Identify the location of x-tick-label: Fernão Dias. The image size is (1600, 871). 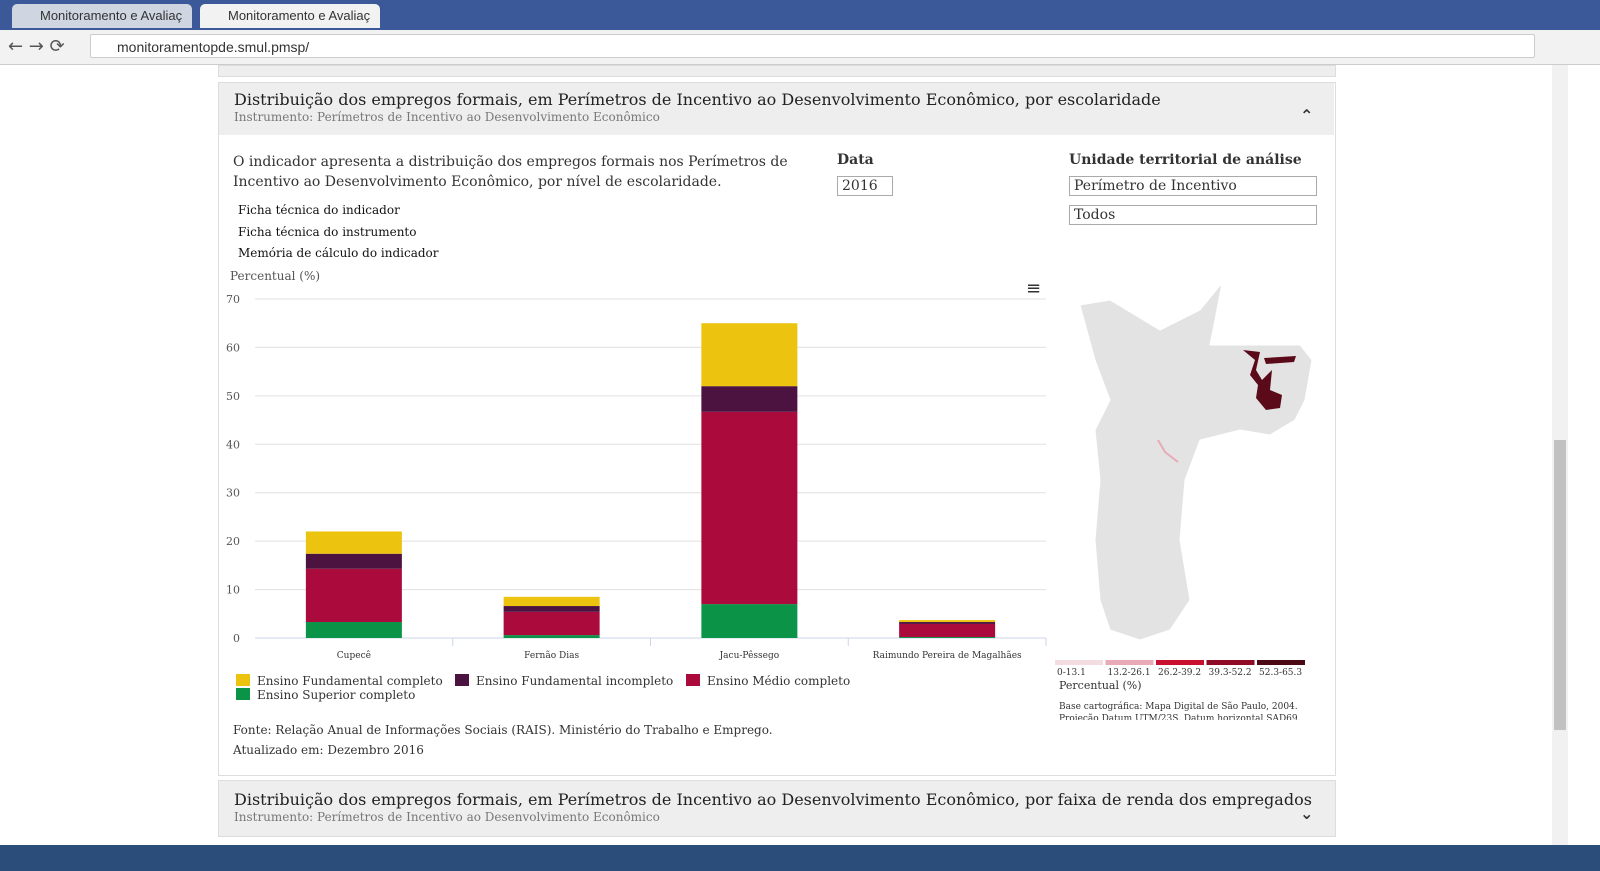
(551, 655).